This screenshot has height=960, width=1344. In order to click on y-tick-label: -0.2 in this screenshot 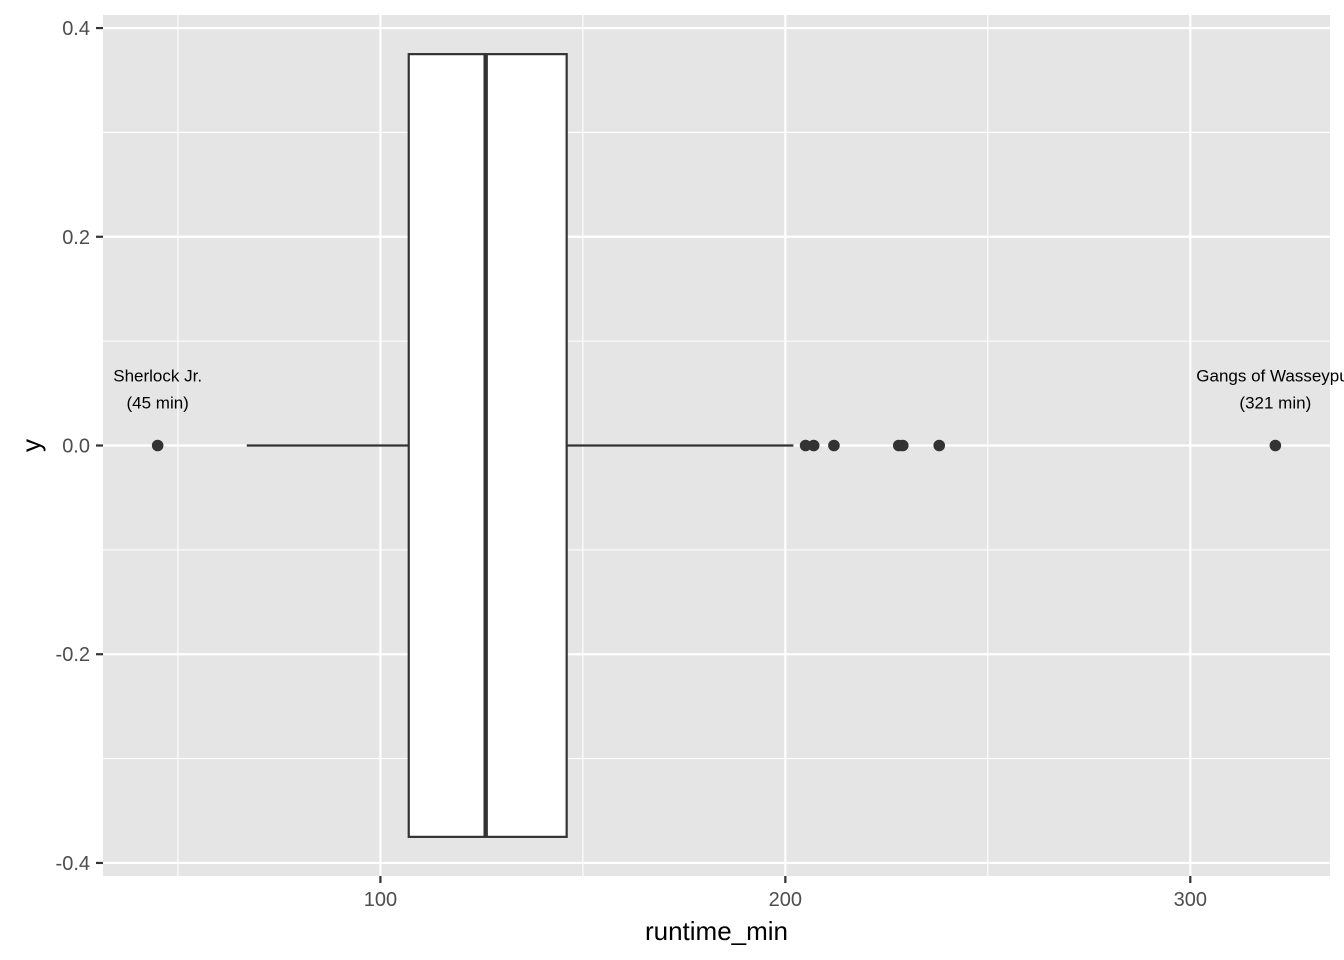, I will do `click(73, 655)`.